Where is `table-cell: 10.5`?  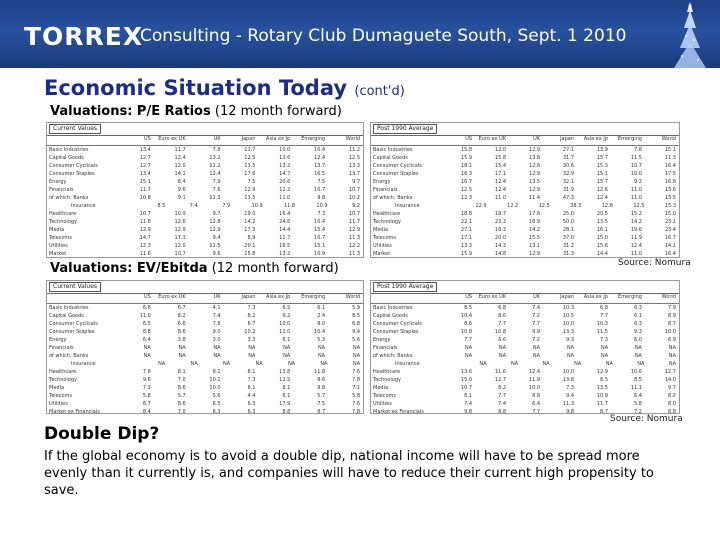 table-cell: 10.5 is located at coordinates (568, 316).